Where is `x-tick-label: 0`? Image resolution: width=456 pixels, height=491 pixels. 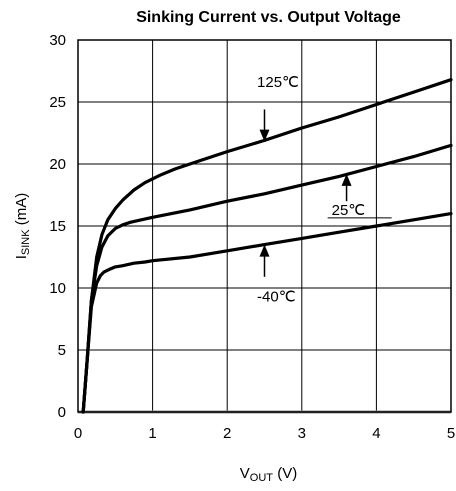 x-tick-label: 0 is located at coordinates (78, 433).